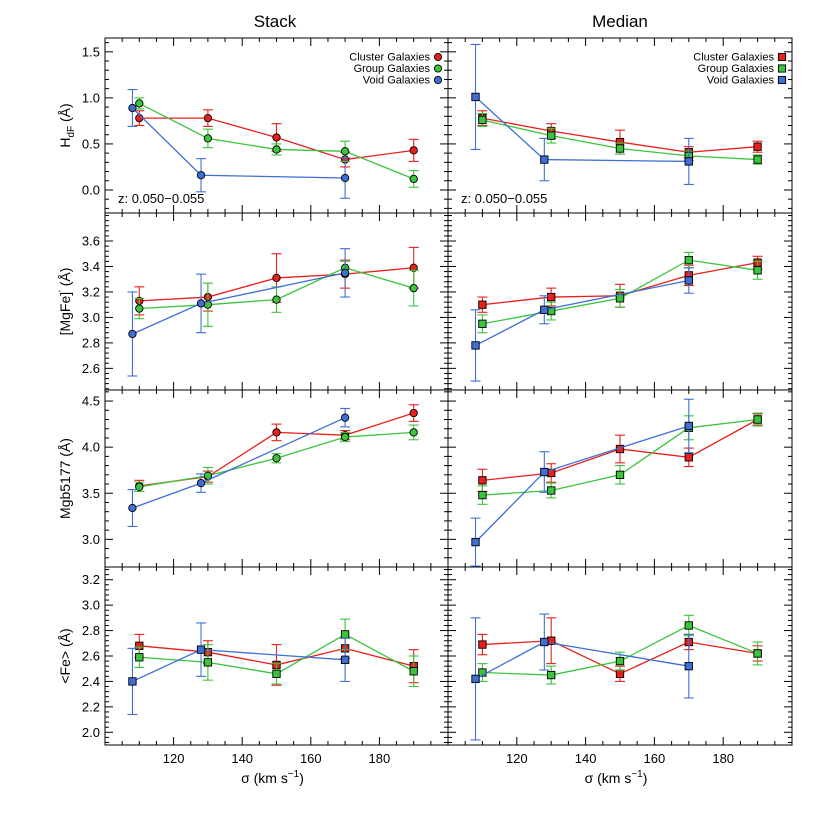 The height and width of the screenshot is (830, 830). I want to click on y-axis-label-text: H, so click(65, 143).